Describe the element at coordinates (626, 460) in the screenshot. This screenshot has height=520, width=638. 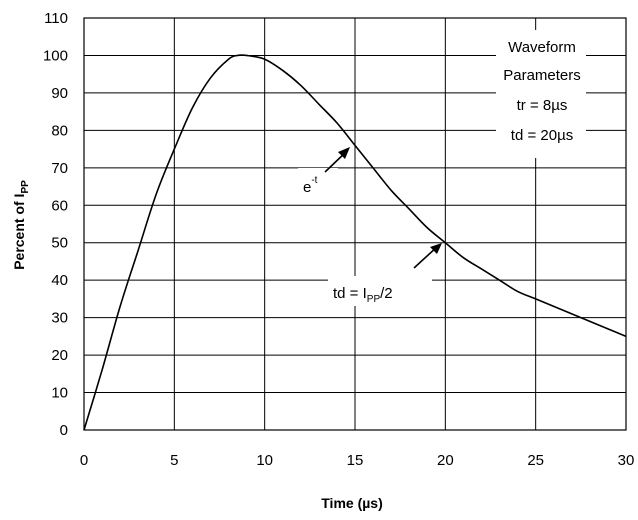
I see `x-tick-label: 30` at that location.